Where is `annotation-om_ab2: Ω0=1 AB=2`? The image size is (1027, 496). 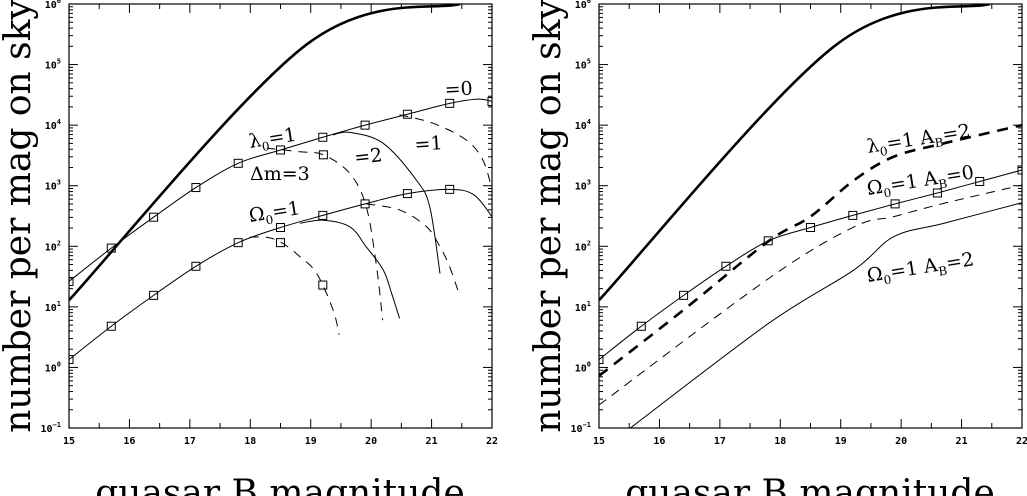
annotation-om_ab2: Ω0=1 AB=2 is located at coordinates (920, 269).